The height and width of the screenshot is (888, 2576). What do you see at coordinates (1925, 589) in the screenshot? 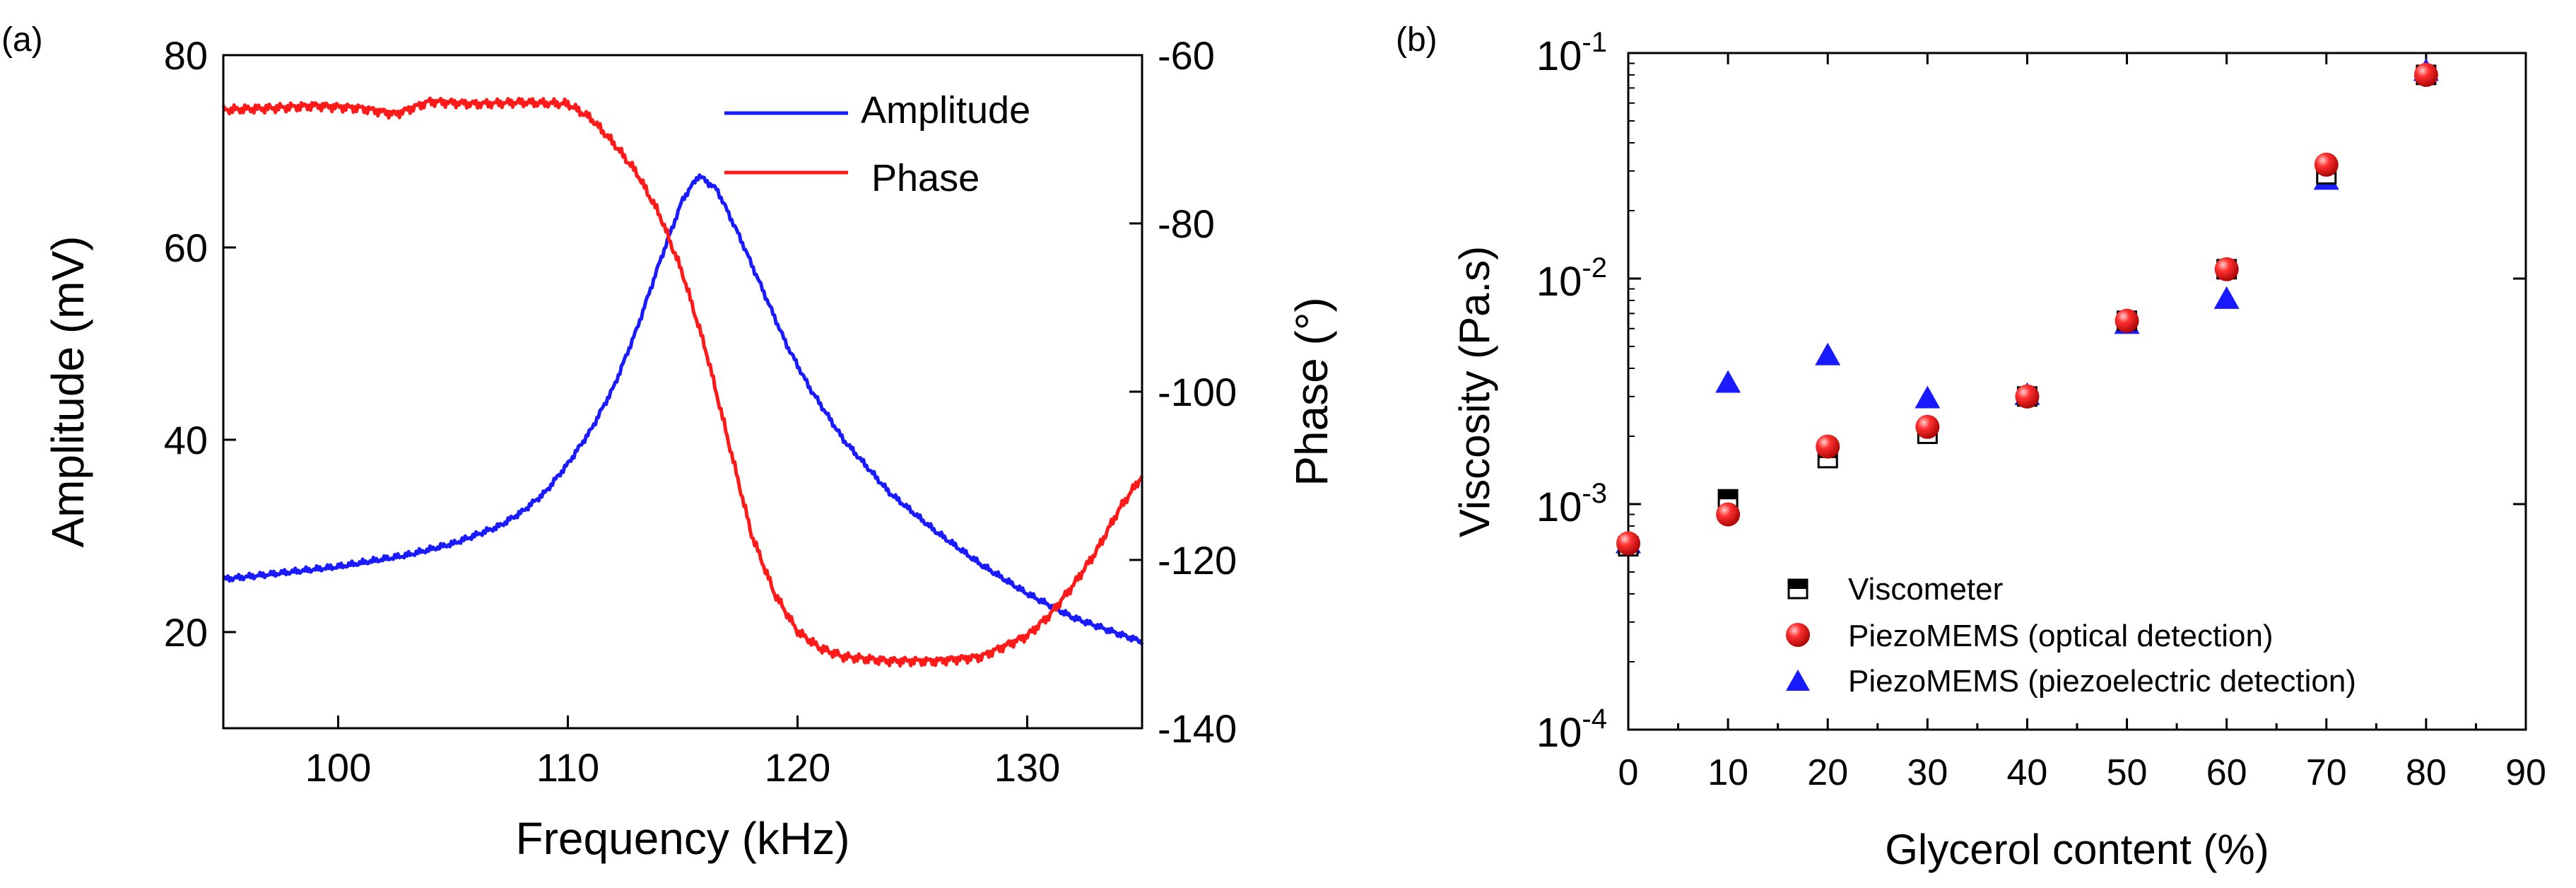
I see `legend-viscometer-label: Viscometer` at bounding box center [1925, 589].